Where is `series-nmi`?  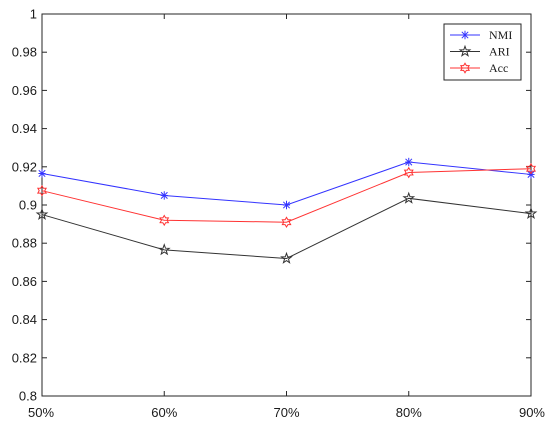
series-nmi is located at coordinates (286, 183).